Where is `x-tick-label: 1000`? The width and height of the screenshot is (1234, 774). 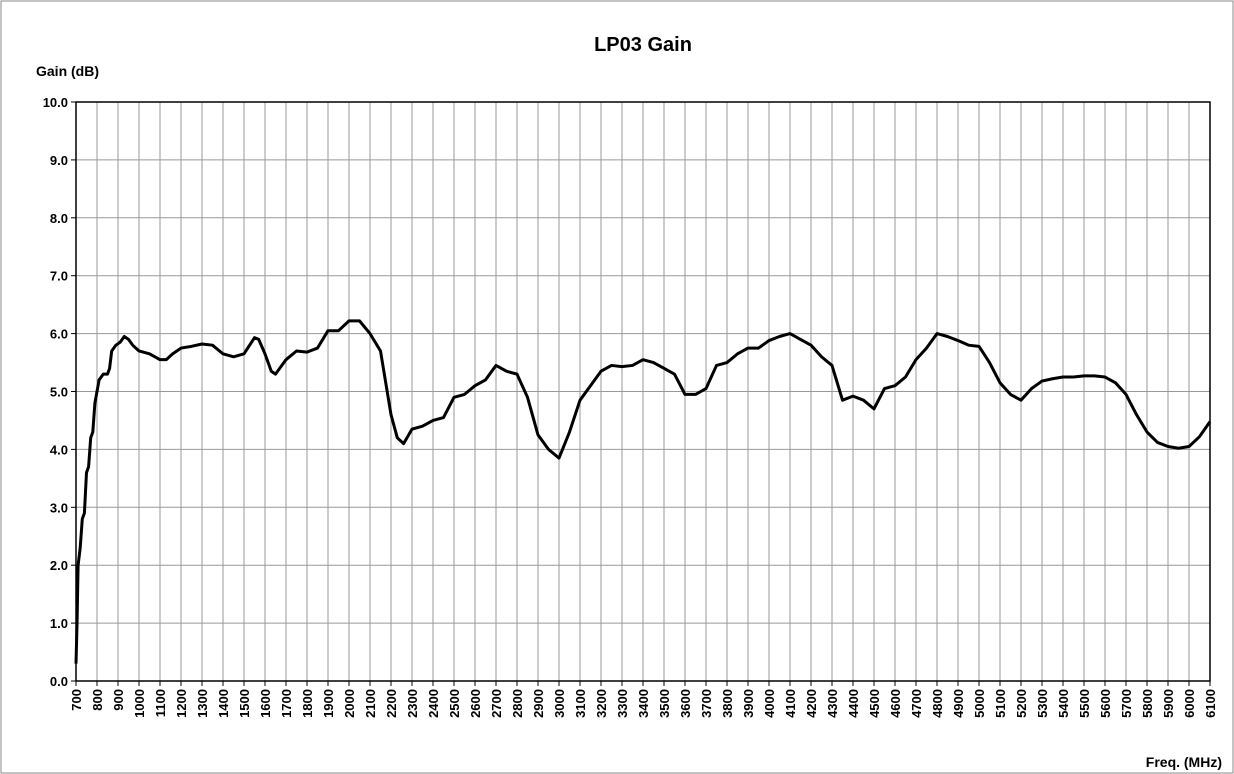 x-tick-label: 1000 is located at coordinates (139, 703).